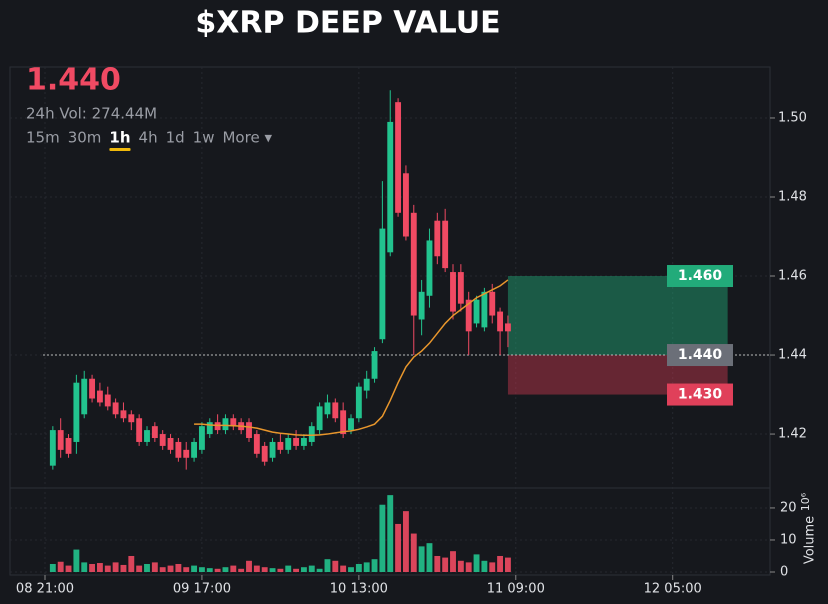 Image resolution: width=828 pixels, height=604 pixels. What do you see at coordinates (204, 138) in the screenshot?
I see `timeframe-button: 1w` at bounding box center [204, 138].